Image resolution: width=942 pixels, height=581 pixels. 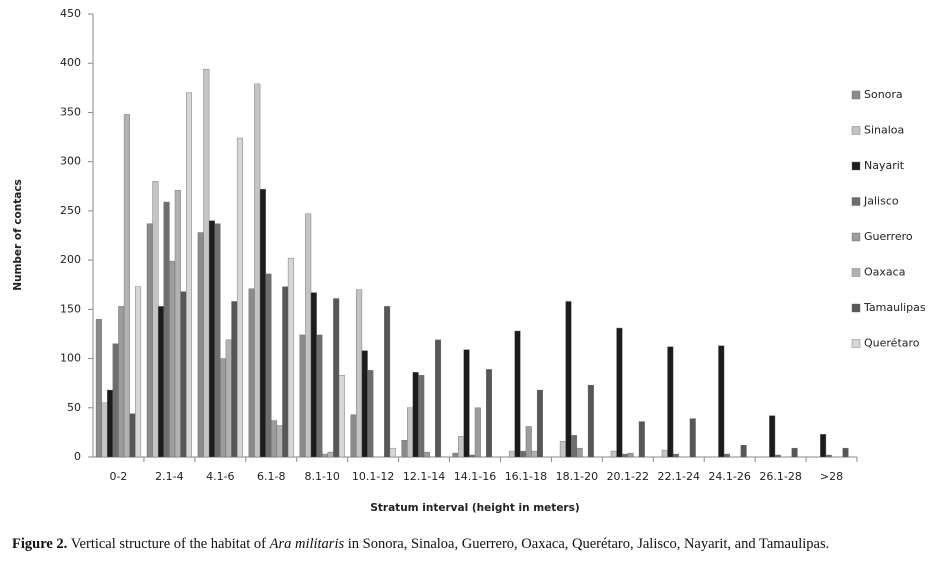 What do you see at coordinates (220, 476) in the screenshot?
I see `x-tick-label: 4.1-6` at bounding box center [220, 476].